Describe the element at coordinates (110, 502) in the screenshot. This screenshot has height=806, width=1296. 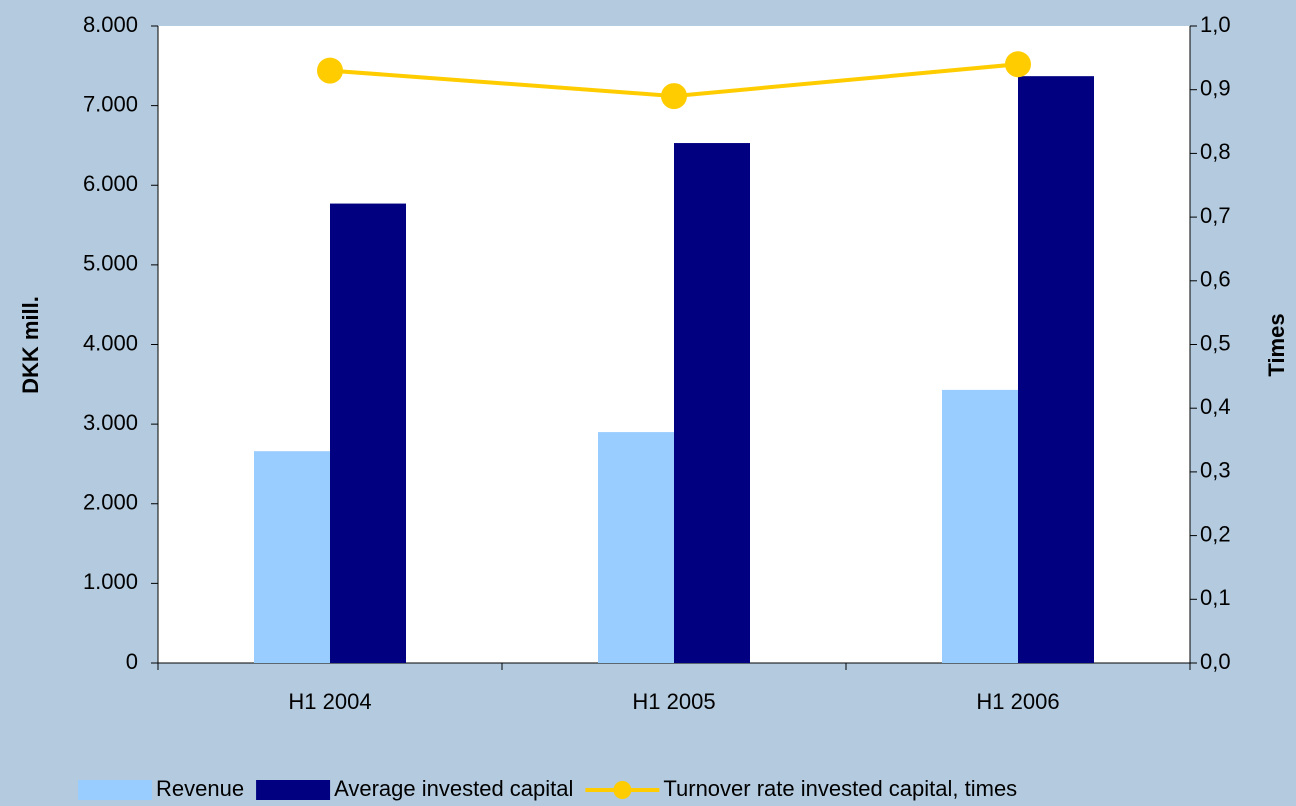
I see `y-tick-label: 2.000` at that location.